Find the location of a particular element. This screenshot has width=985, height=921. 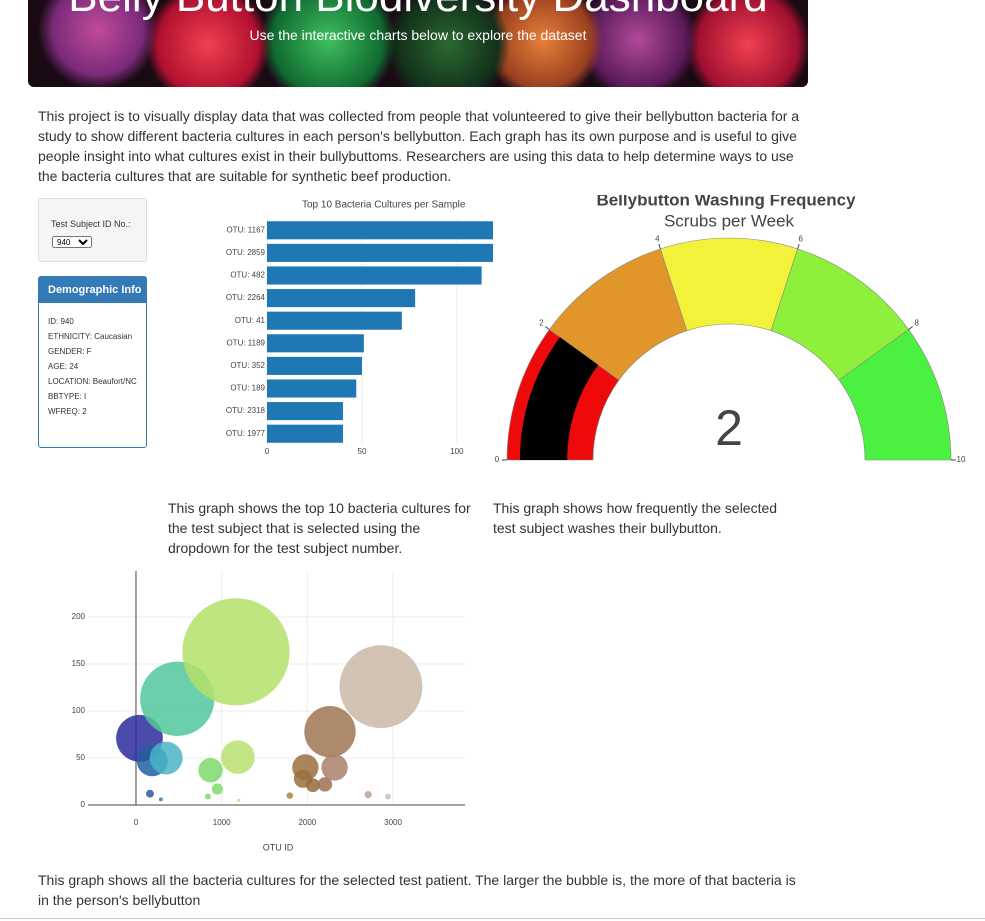

demographic-item: LOCATION: Beaufort/NC is located at coordinates (92, 381).